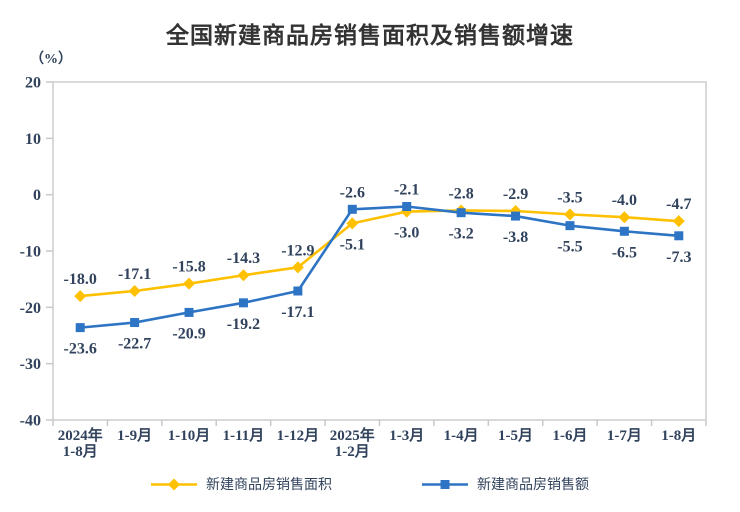 This screenshot has height=512, width=740. I want to click on sales-amount-data-label: -19.2, so click(243, 324).